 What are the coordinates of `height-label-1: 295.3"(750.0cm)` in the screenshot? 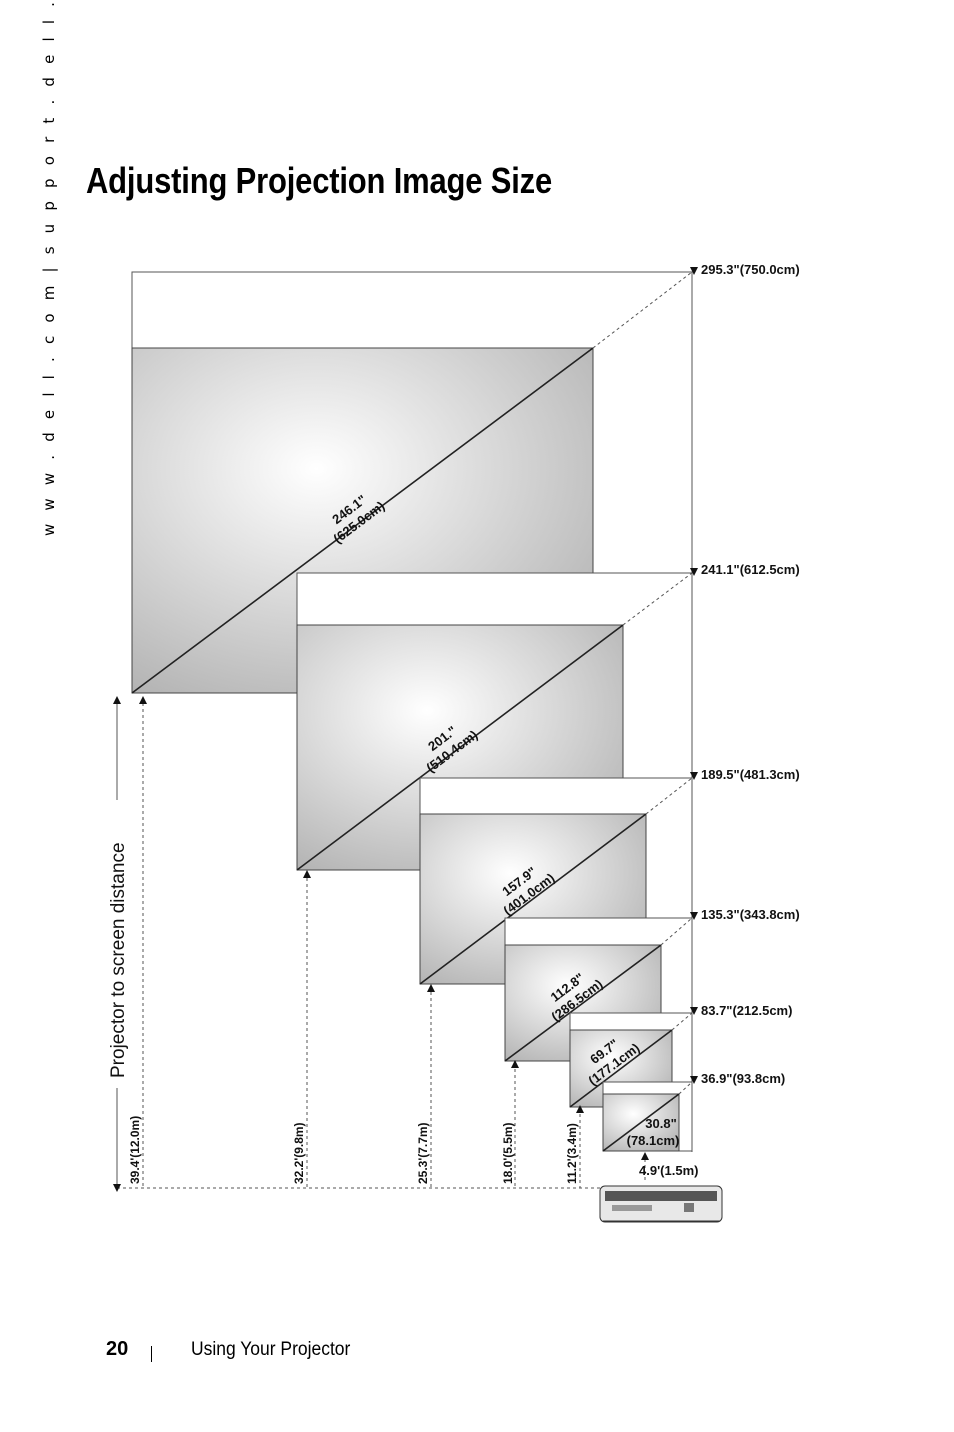 It's located at (750, 269).